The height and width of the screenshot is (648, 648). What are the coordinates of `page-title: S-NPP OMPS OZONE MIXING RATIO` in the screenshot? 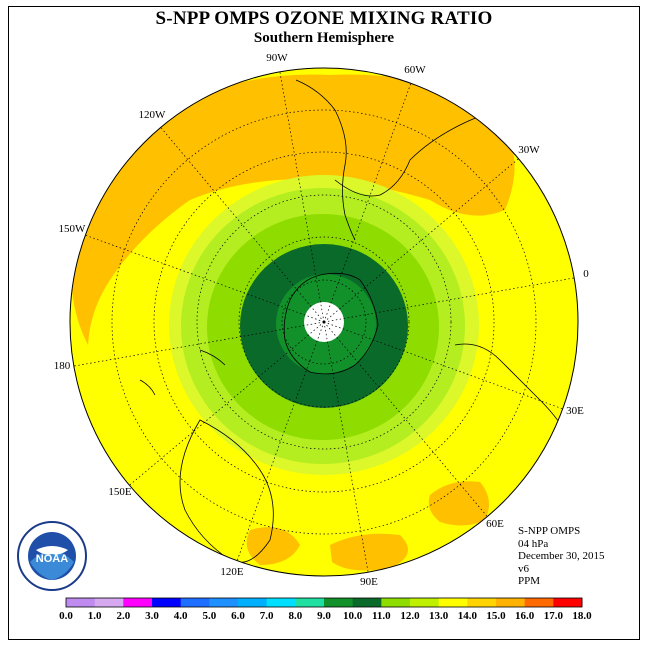 It's located at (324, 18).